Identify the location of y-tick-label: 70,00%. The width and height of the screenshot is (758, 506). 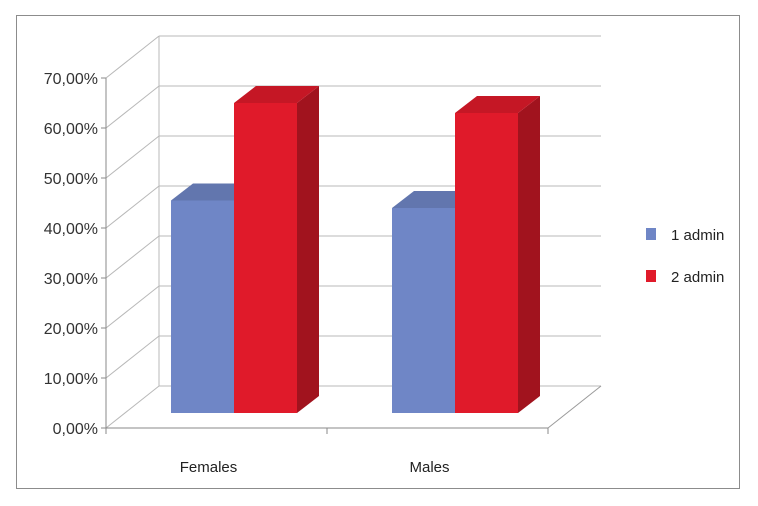
(71, 79).